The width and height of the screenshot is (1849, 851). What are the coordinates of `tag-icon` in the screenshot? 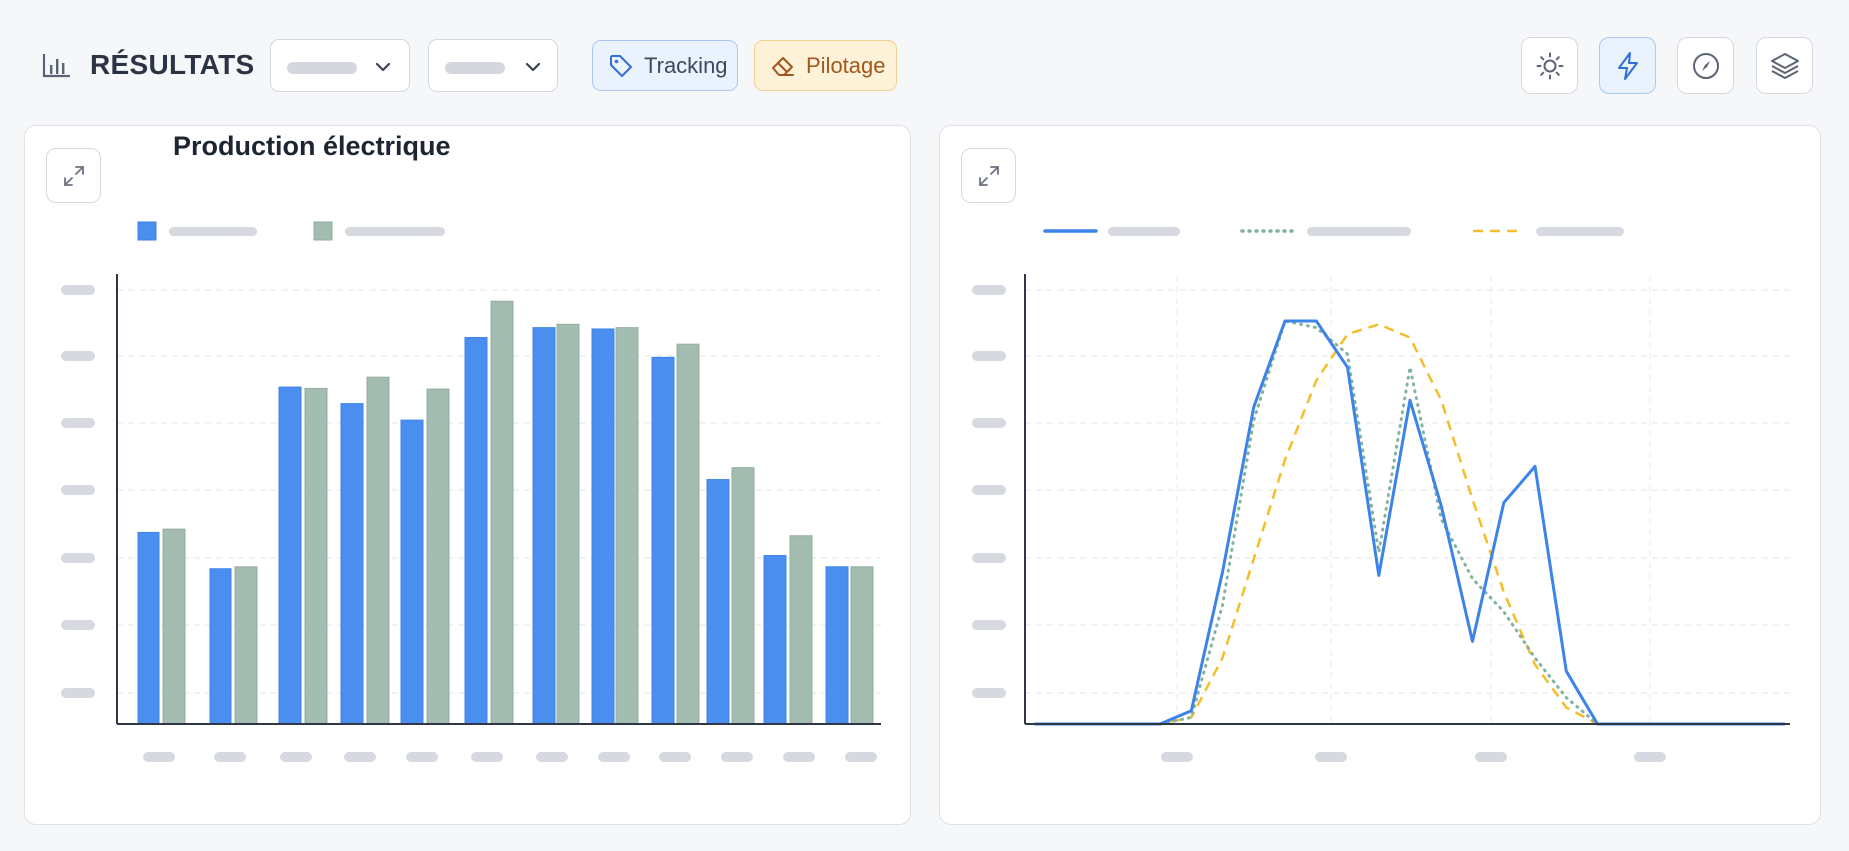 It's located at (621, 65).